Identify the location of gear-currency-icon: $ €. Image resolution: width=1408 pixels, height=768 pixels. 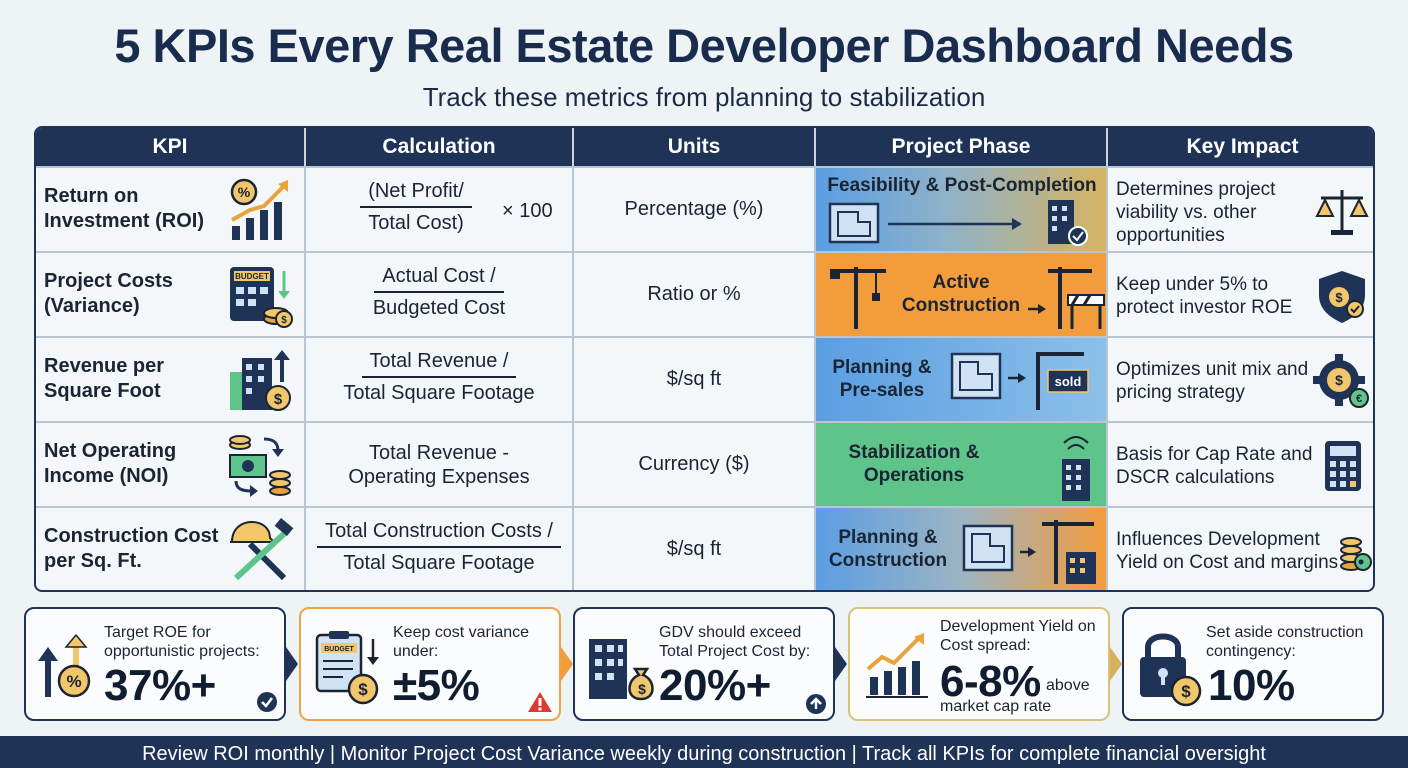
(1341, 381).